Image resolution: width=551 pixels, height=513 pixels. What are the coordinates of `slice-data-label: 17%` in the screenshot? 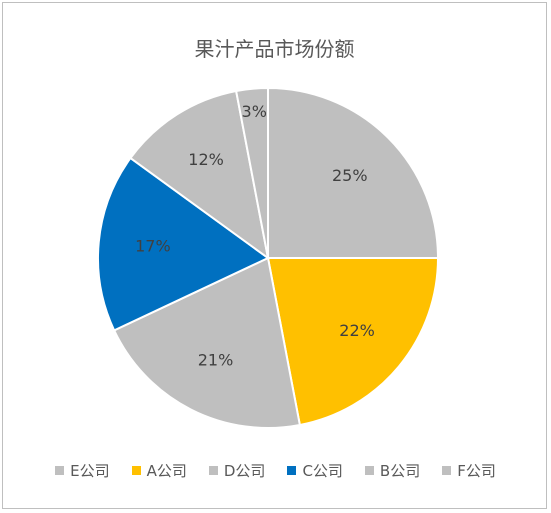 It's located at (153, 246).